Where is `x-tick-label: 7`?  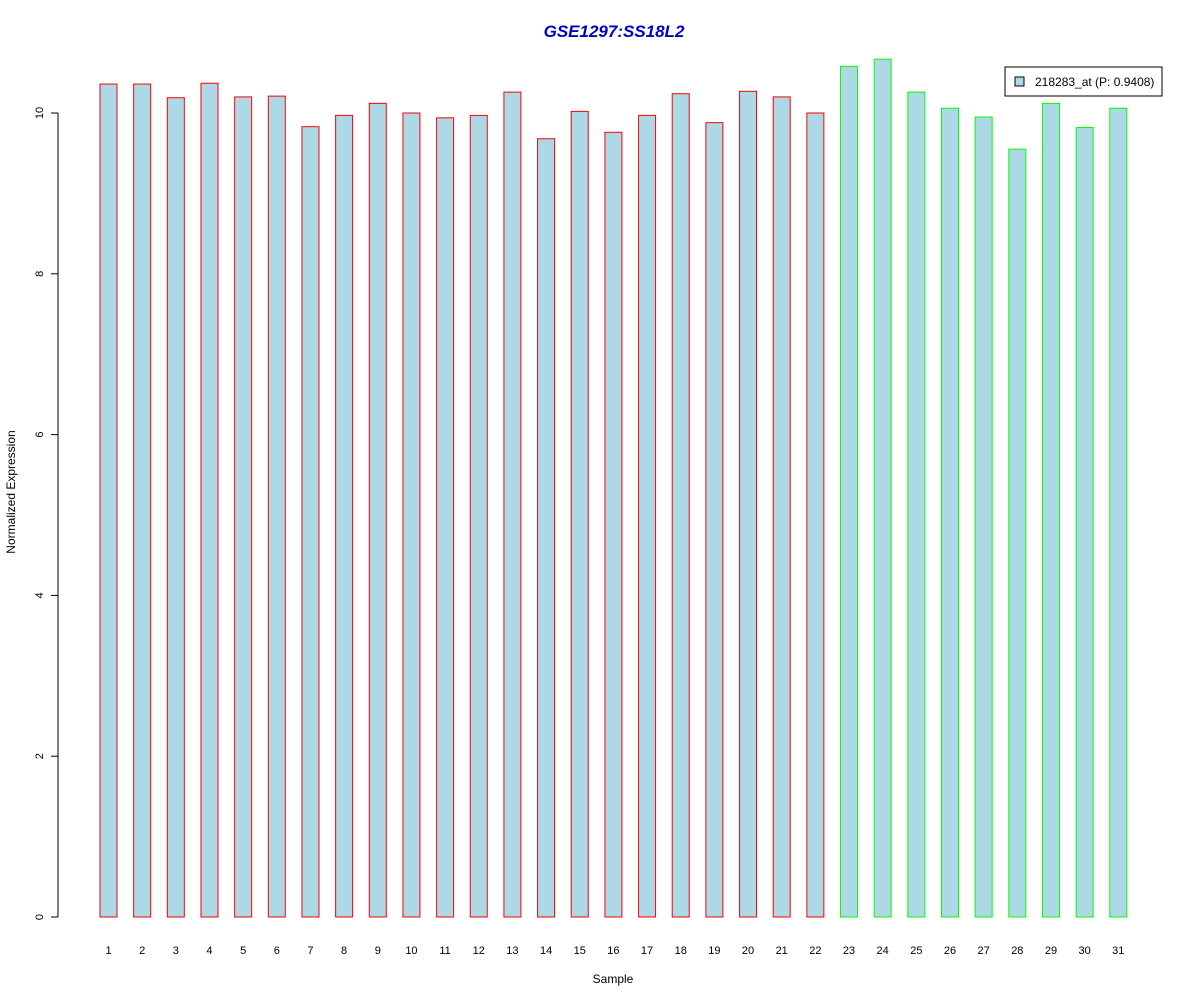
x-tick-label: 7 is located at coordinates (310, 951).